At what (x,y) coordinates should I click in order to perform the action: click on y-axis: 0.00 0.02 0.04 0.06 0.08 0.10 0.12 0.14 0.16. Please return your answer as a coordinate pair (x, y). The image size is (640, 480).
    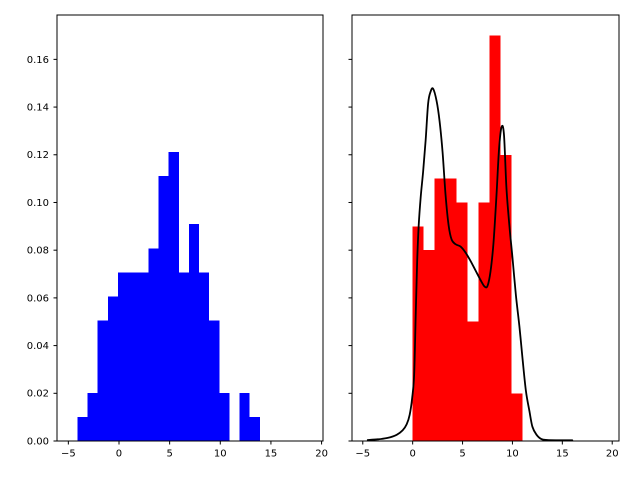
    Looking at the image, I should click on (42, 251).